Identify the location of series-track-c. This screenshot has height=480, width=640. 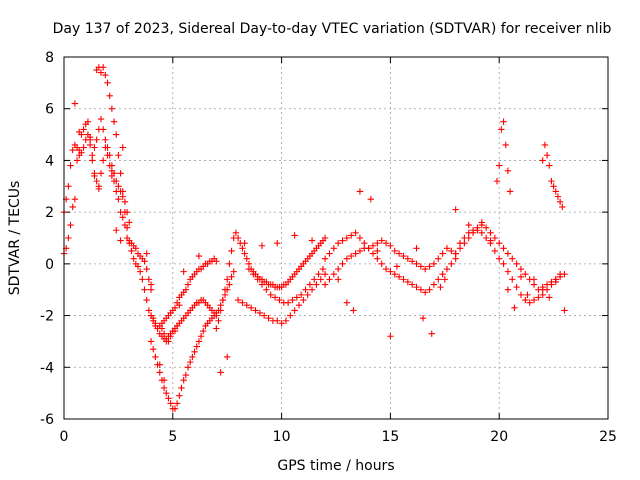
(137, 204).